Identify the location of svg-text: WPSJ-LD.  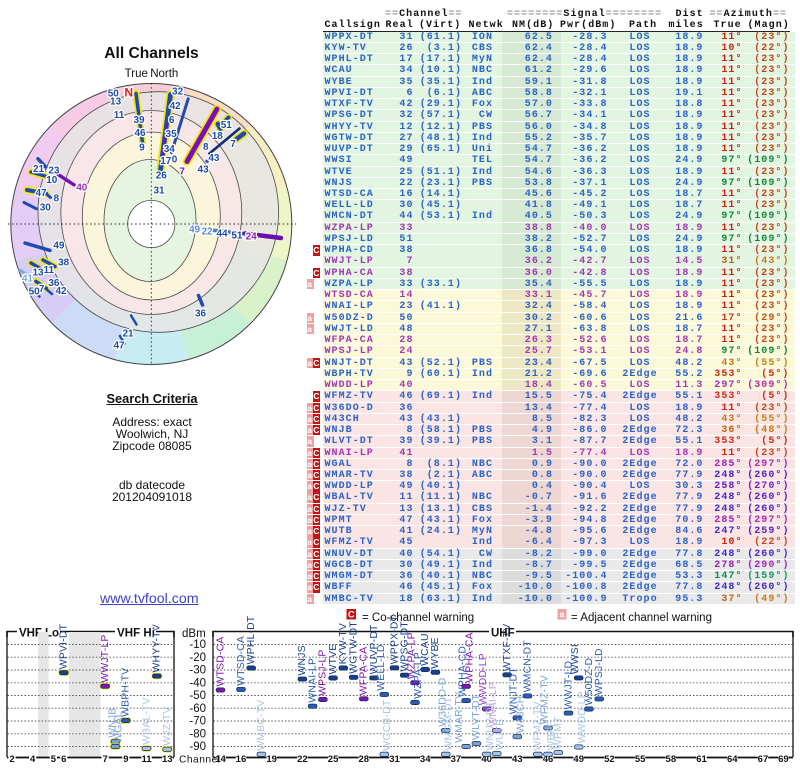
(599, 671).